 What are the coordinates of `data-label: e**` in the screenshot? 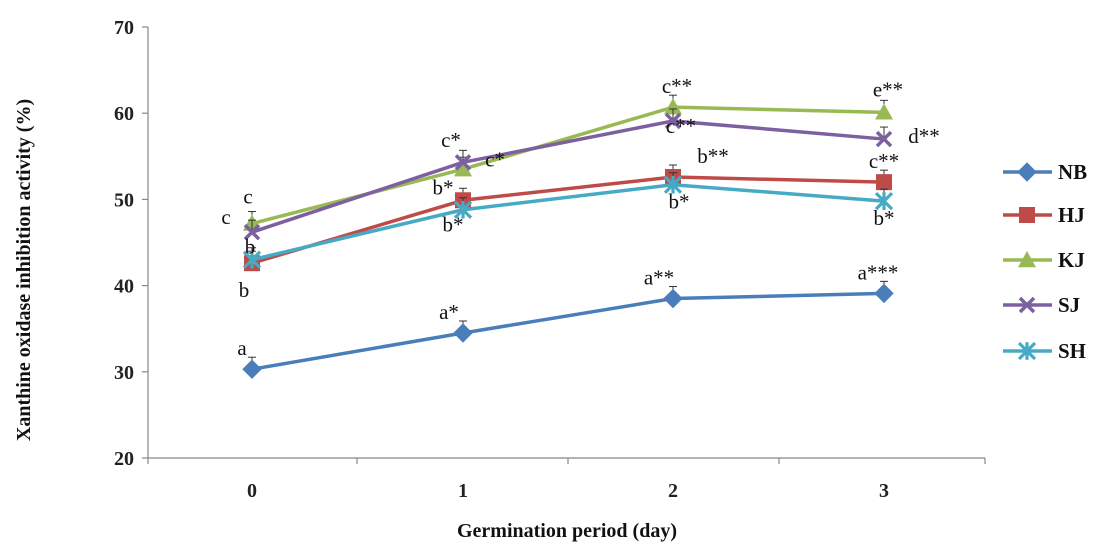 It's located at (888, 89).